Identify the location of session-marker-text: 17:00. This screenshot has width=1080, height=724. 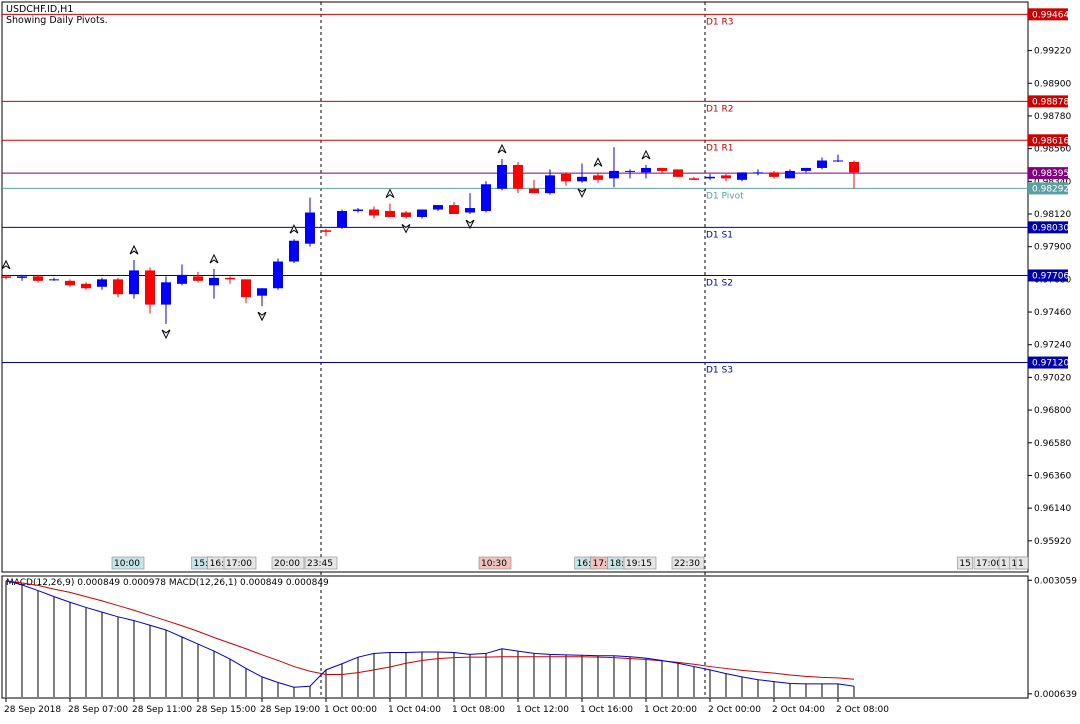
(989, 564).